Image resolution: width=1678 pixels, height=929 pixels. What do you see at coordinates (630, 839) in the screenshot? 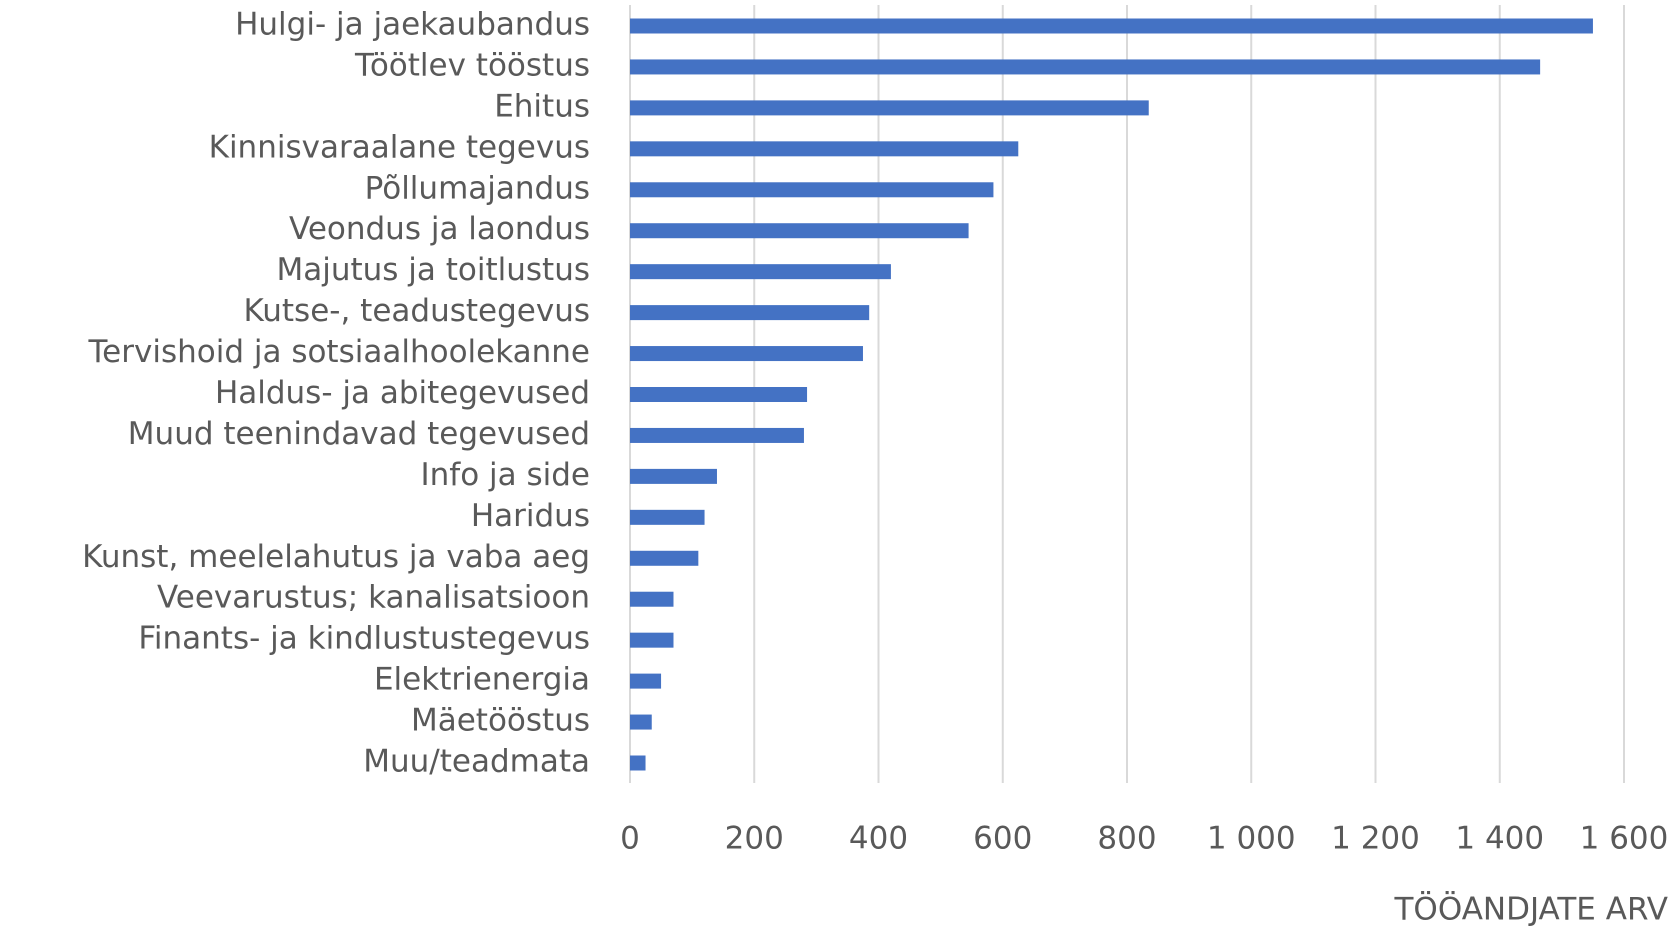
I see `x-tick-label: 0` at bounding box center [630, 839].